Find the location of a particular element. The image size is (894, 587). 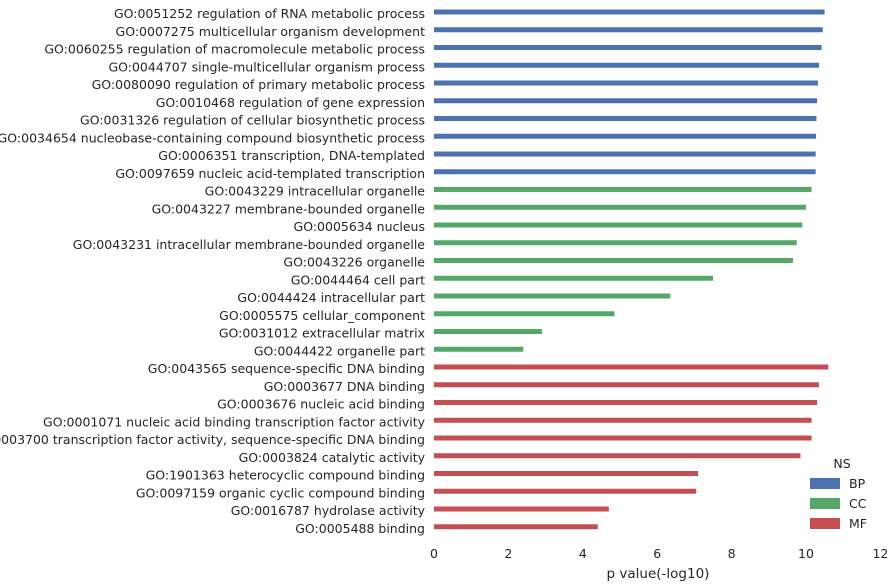

x-axis-title: p value(-log10) is located at coordinates (658, 574).